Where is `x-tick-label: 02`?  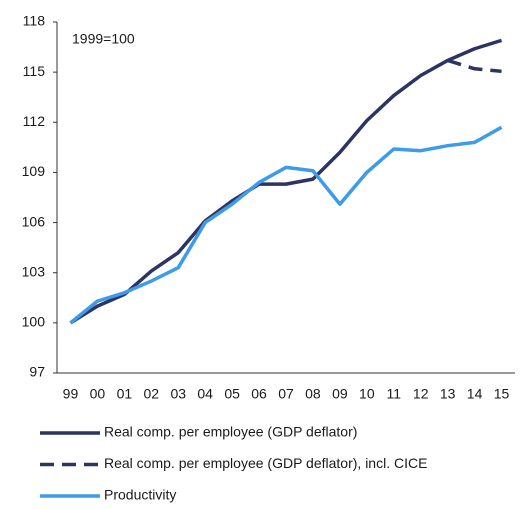
x-tick-label: 02 is located at coordinates (152, 394).